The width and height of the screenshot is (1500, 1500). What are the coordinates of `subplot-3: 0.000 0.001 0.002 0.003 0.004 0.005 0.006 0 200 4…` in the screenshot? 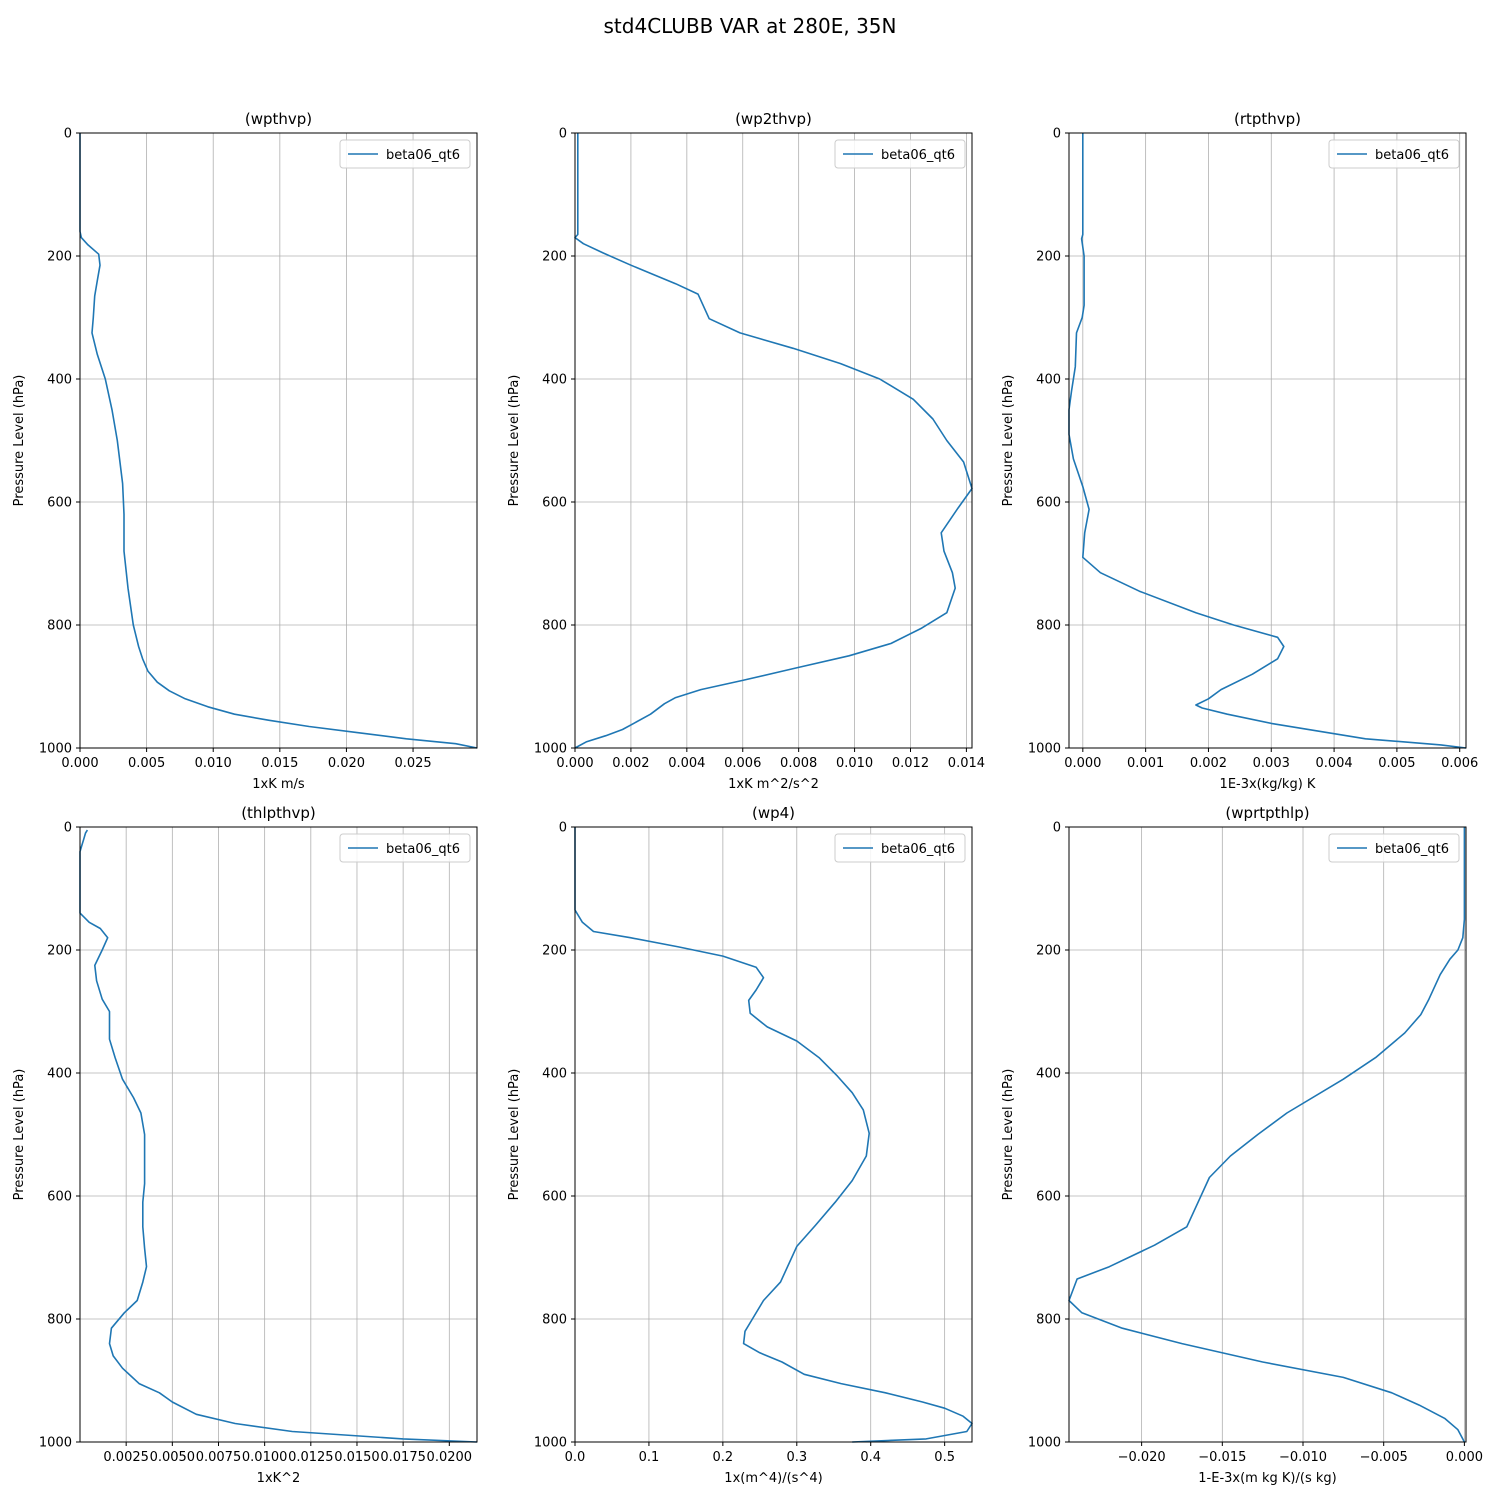 It's located at (1239, 451).